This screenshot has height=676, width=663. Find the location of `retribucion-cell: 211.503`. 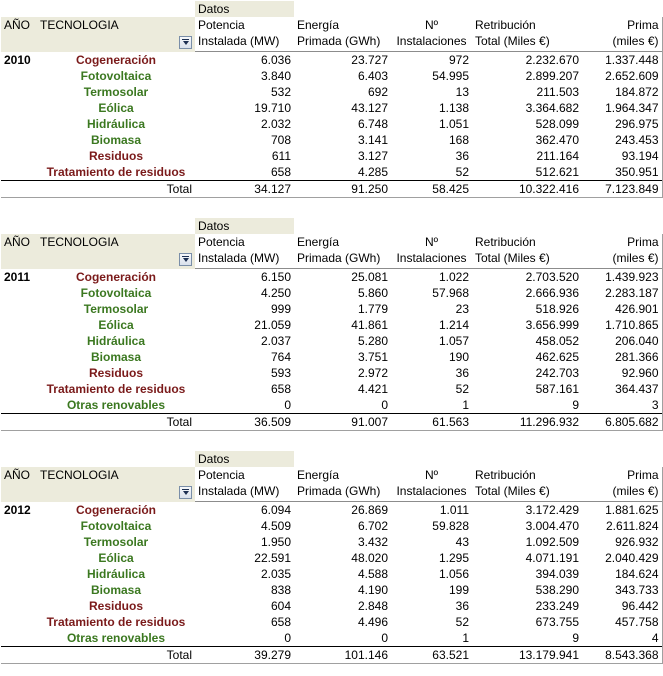

retribucion-cell: 211.503 is located at coordinates (558, 92).